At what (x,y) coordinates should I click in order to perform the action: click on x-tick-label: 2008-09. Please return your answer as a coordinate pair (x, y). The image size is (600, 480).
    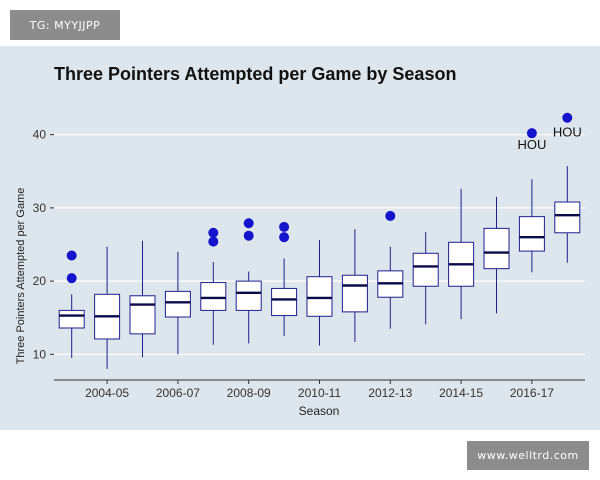
    Looking at the image, I should click on (249, 393).